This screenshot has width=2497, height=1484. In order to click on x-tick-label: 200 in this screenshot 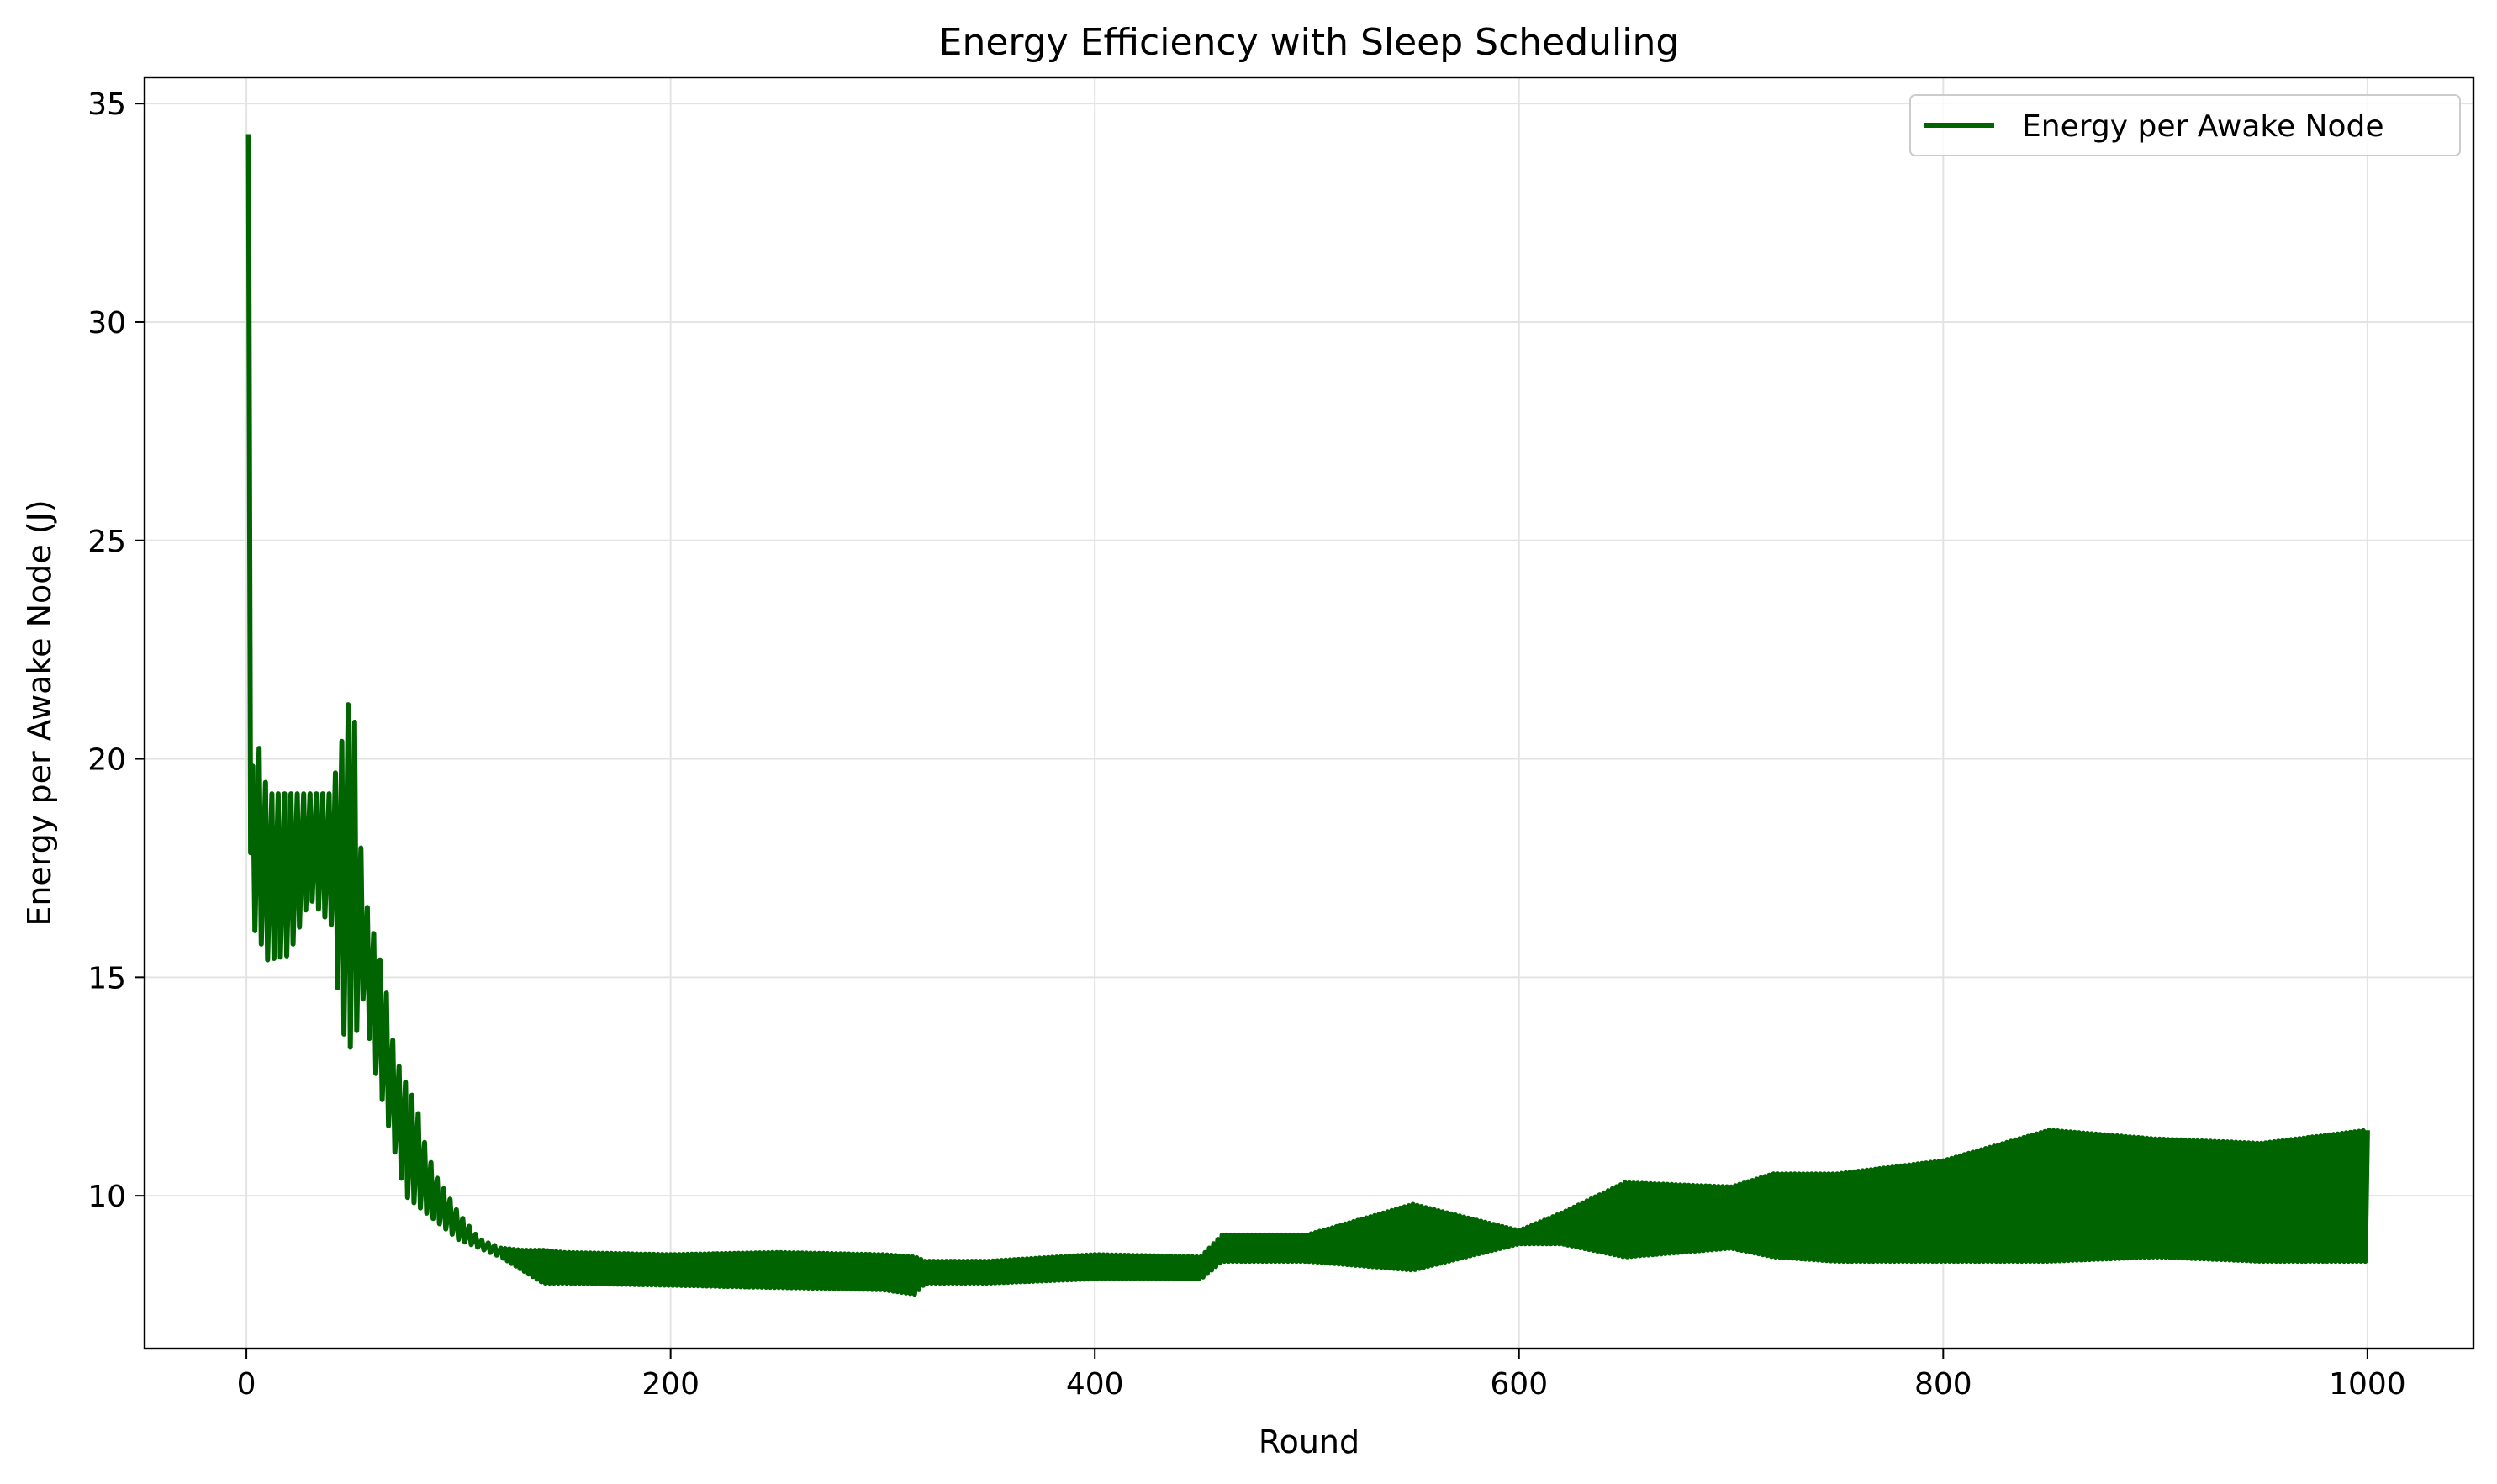, I will do `click(670, 1384)`.